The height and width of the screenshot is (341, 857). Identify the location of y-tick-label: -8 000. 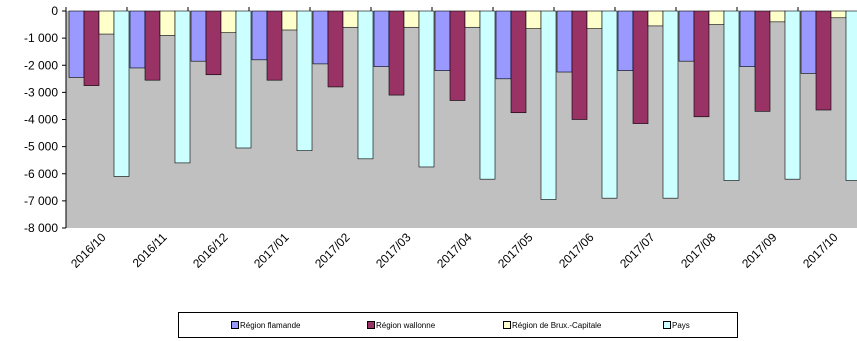
(41, 228).